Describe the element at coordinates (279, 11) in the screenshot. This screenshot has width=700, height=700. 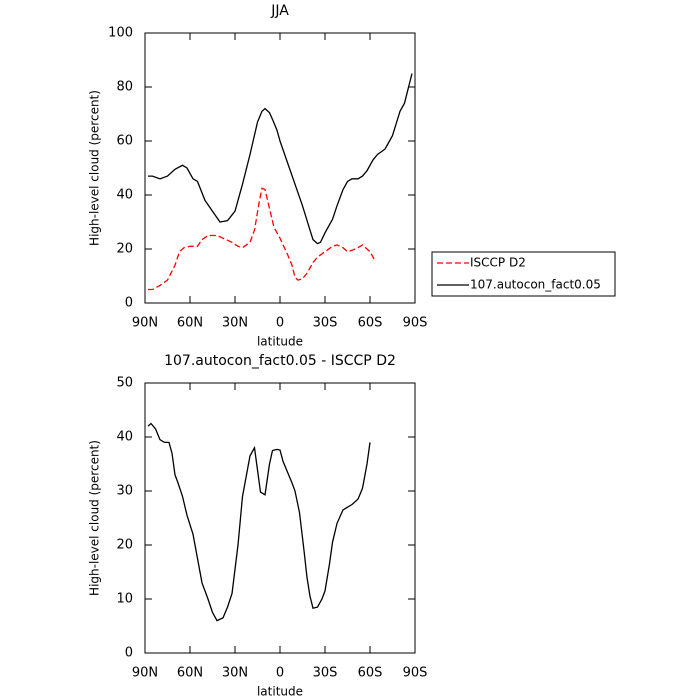
I see `chart-title: JJA` at that location.